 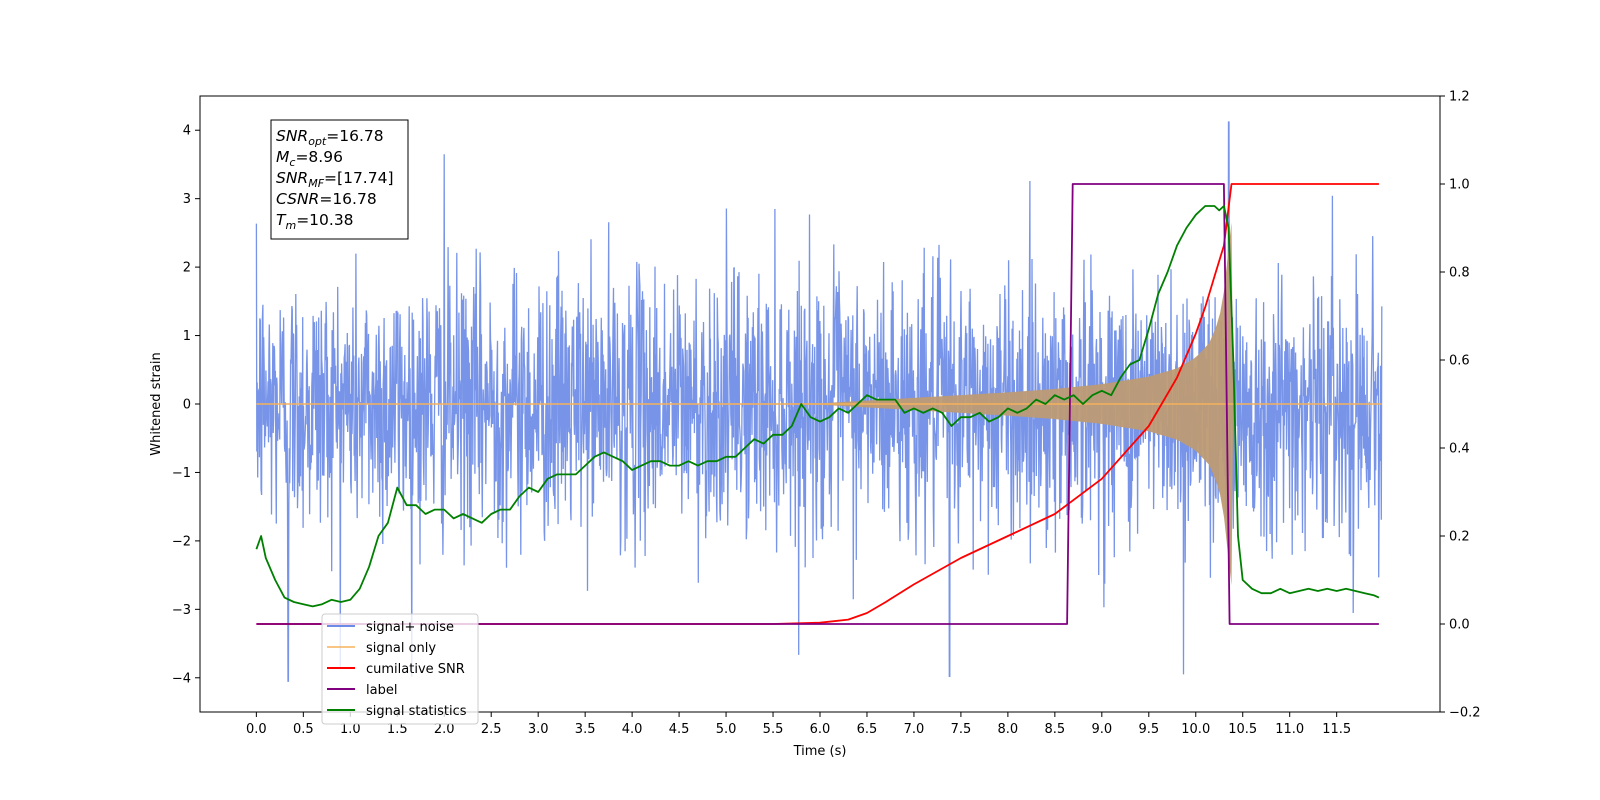 I want to click on annotation-line: Mc=8.96, so click(x=309, y=158).